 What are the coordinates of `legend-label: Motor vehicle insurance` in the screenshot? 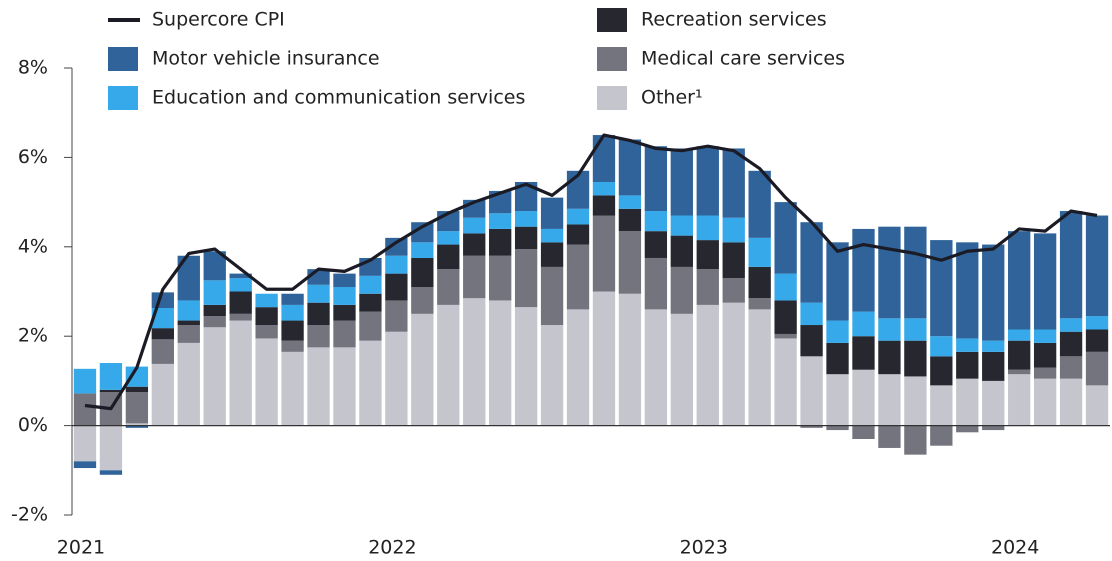 It's located at (266, 59).